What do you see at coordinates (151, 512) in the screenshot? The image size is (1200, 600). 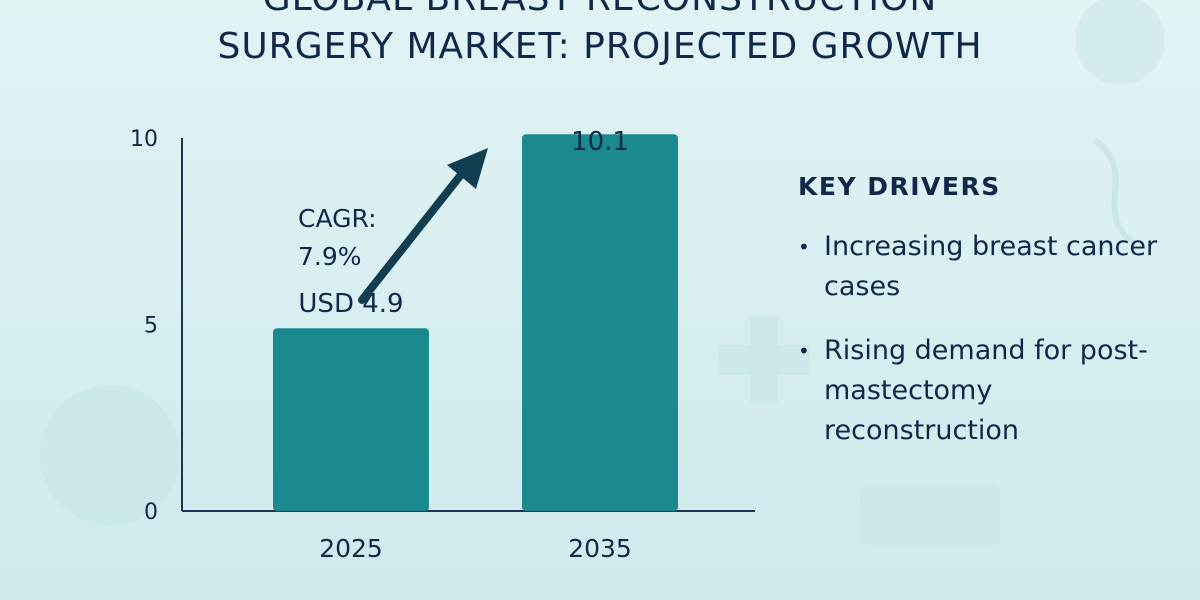 I see `y-tick-label: 0` at bounding box center [151, 512].